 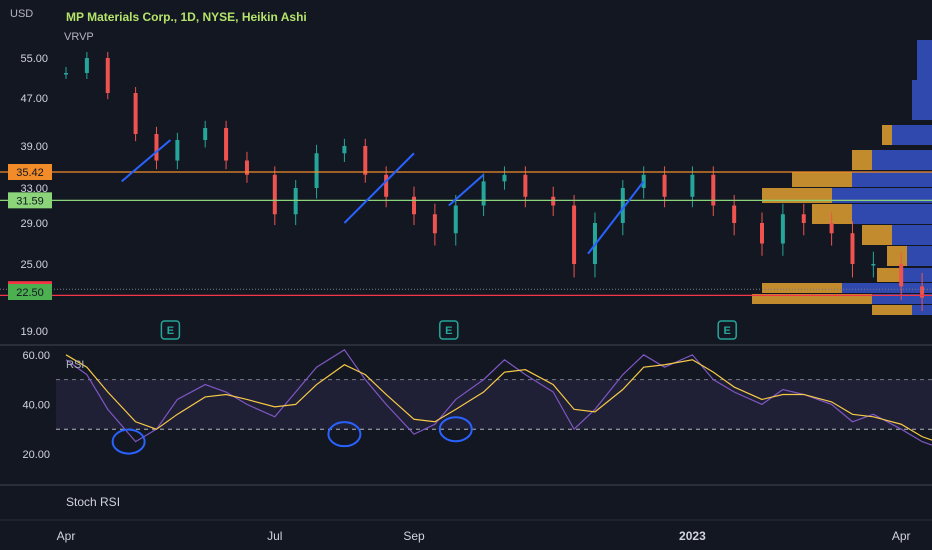 I want to click on volume-profile, so click(x=842, y=177).